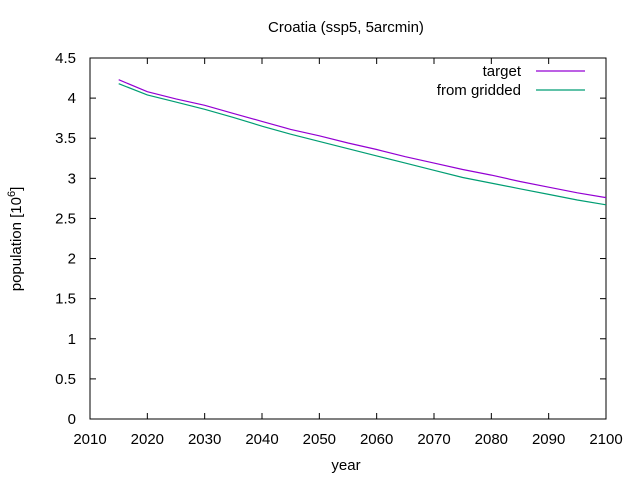  Describe the element at coordinates (548, 439) in the screenshot. I see `x-tick-label: 2090` at that location.